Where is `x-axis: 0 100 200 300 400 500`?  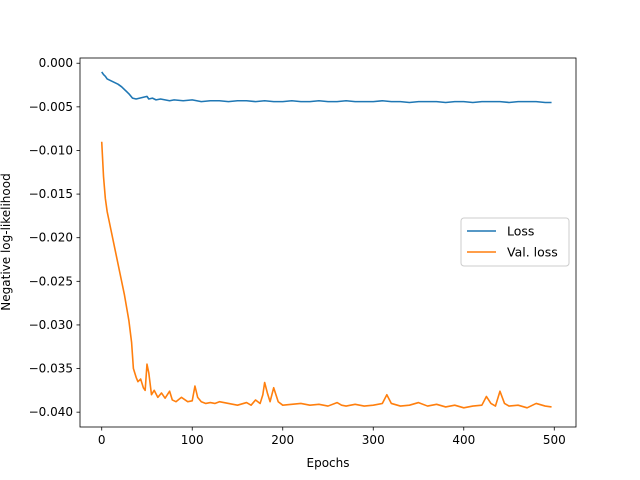 x-axis: 0 100 200 300 400 500 is located at coordinates (332, 437).